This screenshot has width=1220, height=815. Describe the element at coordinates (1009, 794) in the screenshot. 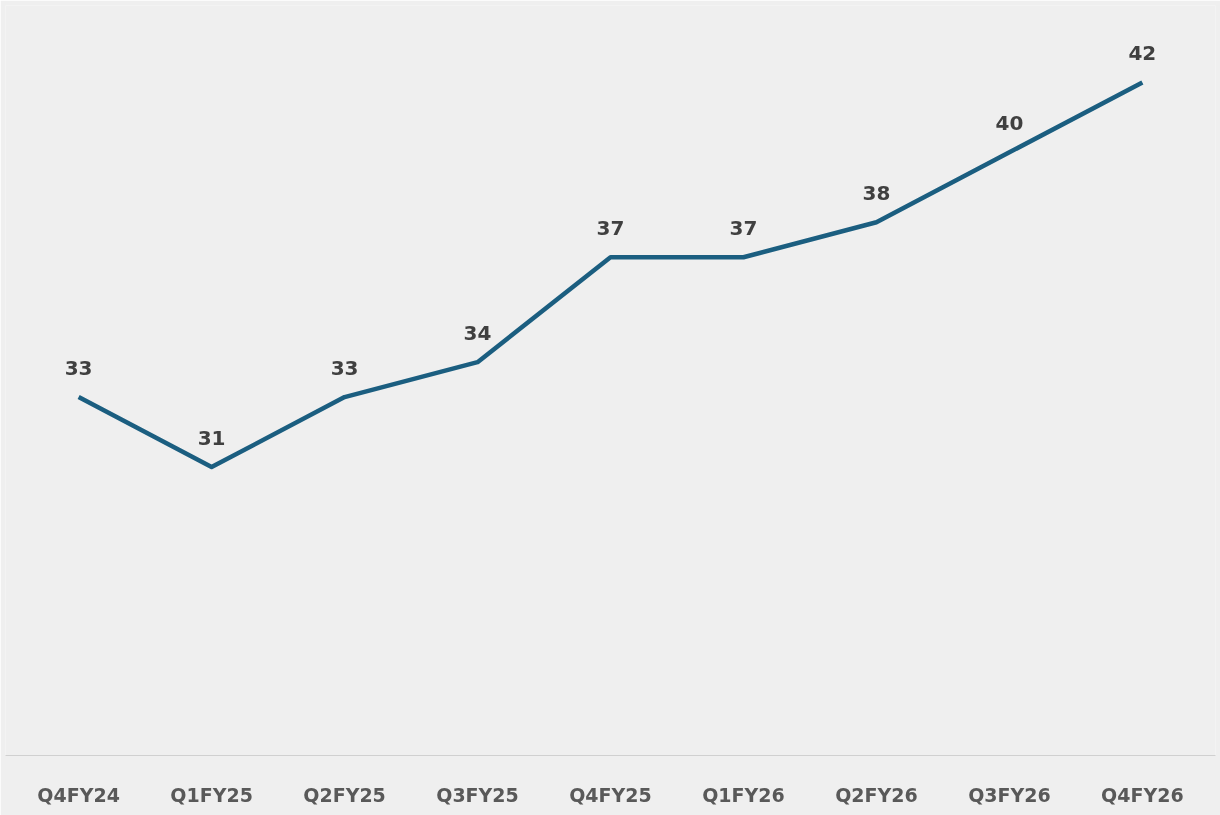

I see `x-tick-label: Q3FY26` at that location.